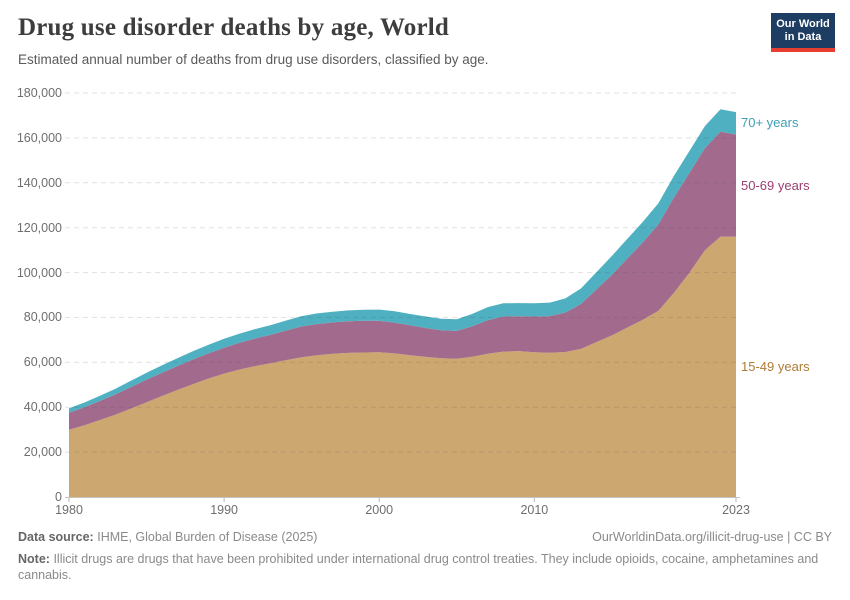  Describe the element at coordinates (207, 537) in the screenshot. I see `data-source-value: IHME, Global Burden of Disease (2025)` at that location.